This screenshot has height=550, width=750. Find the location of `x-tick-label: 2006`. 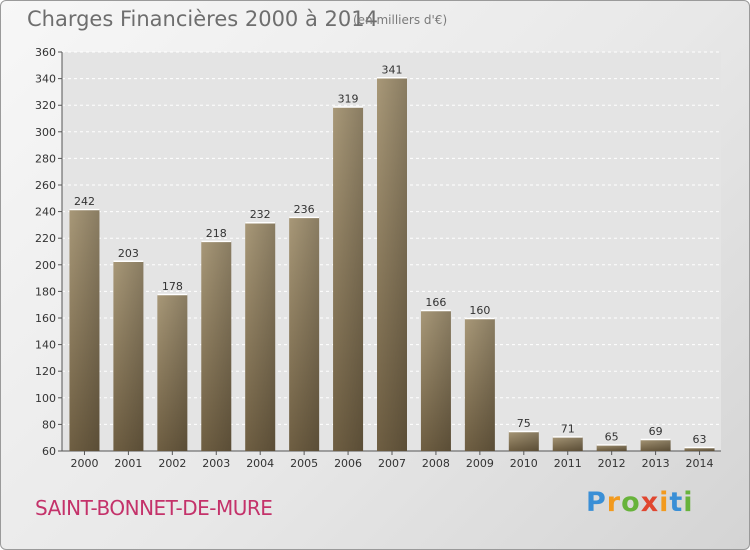

x-tick-label: 2006 is located at coordinates (348, 463).